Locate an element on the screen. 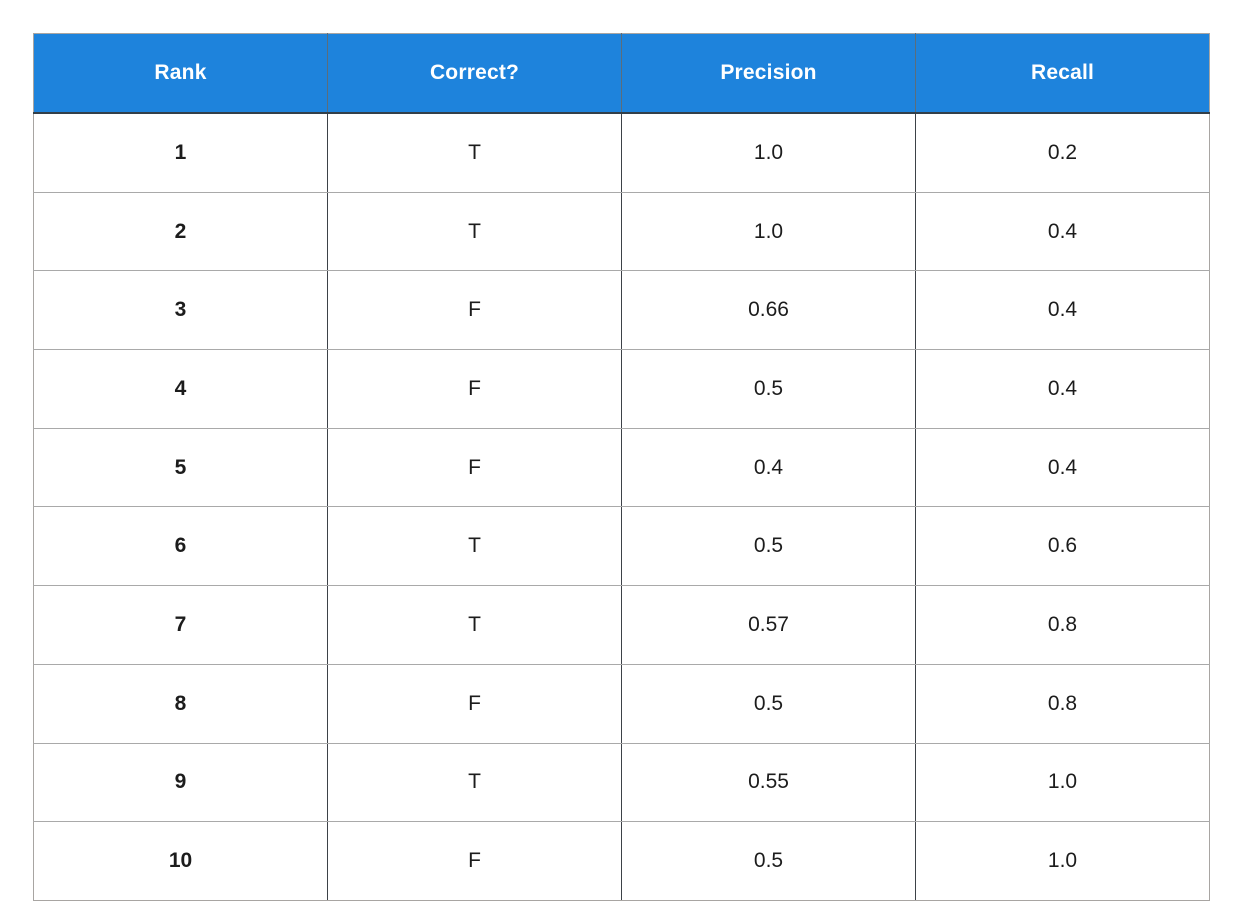  cell-recall: 0.2 is located at coordinates (1062, 152).